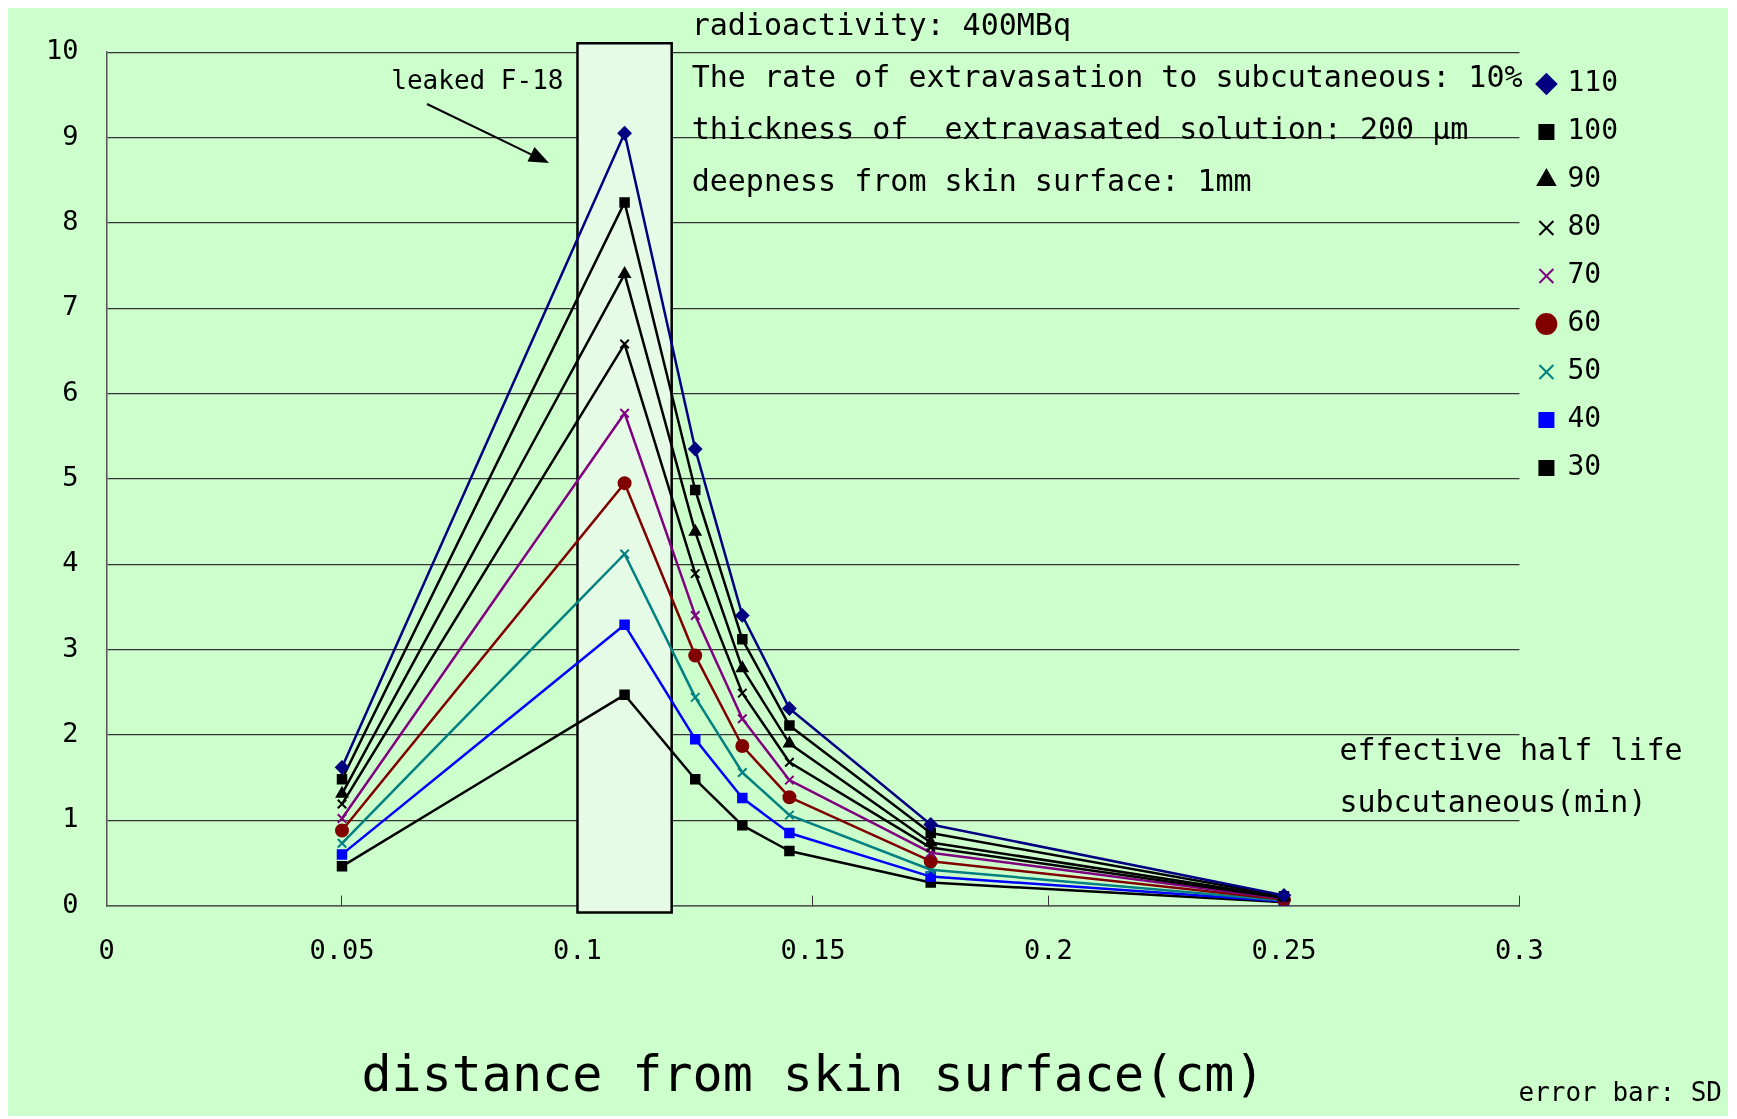  I want to click on annotation: thickness of extravasated solution: 200 μm, so click(1080, 128).